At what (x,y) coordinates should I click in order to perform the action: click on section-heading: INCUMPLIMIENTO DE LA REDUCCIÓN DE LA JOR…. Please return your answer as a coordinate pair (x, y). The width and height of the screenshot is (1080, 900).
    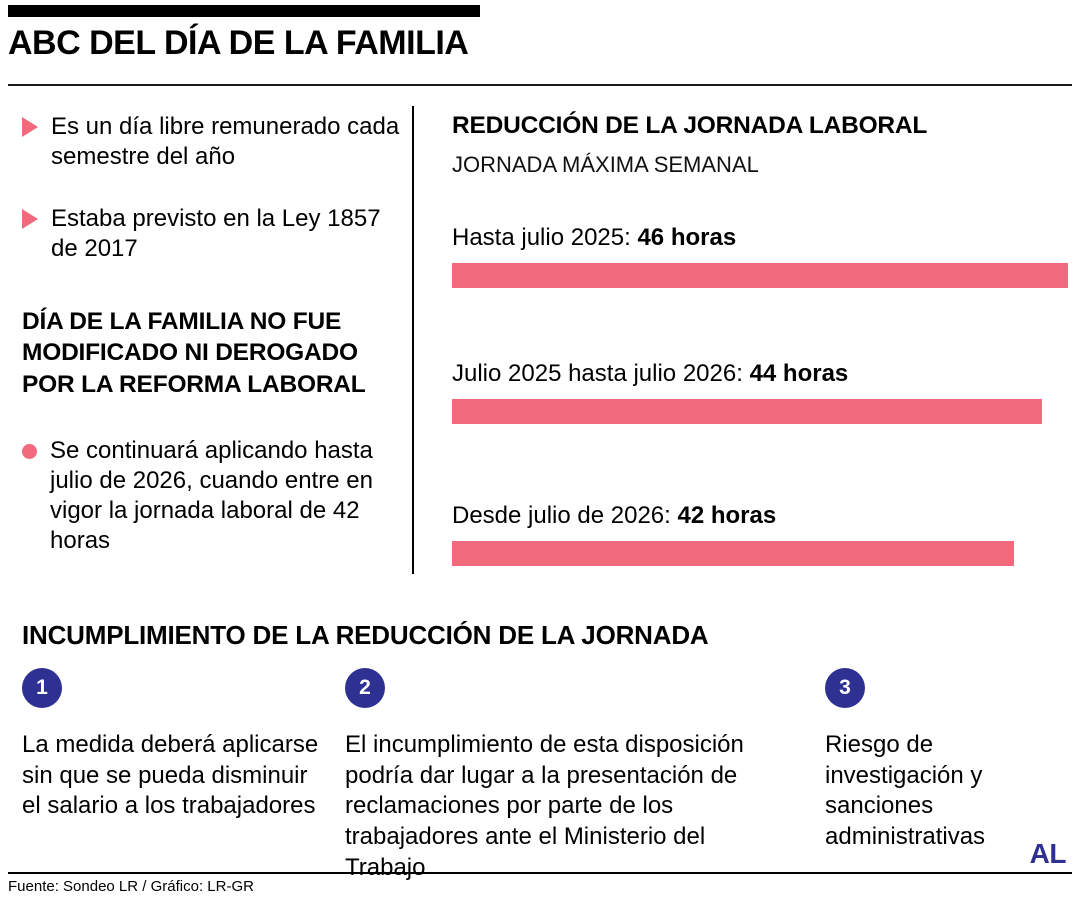
    Looking at the image, I should click on (365, 635).